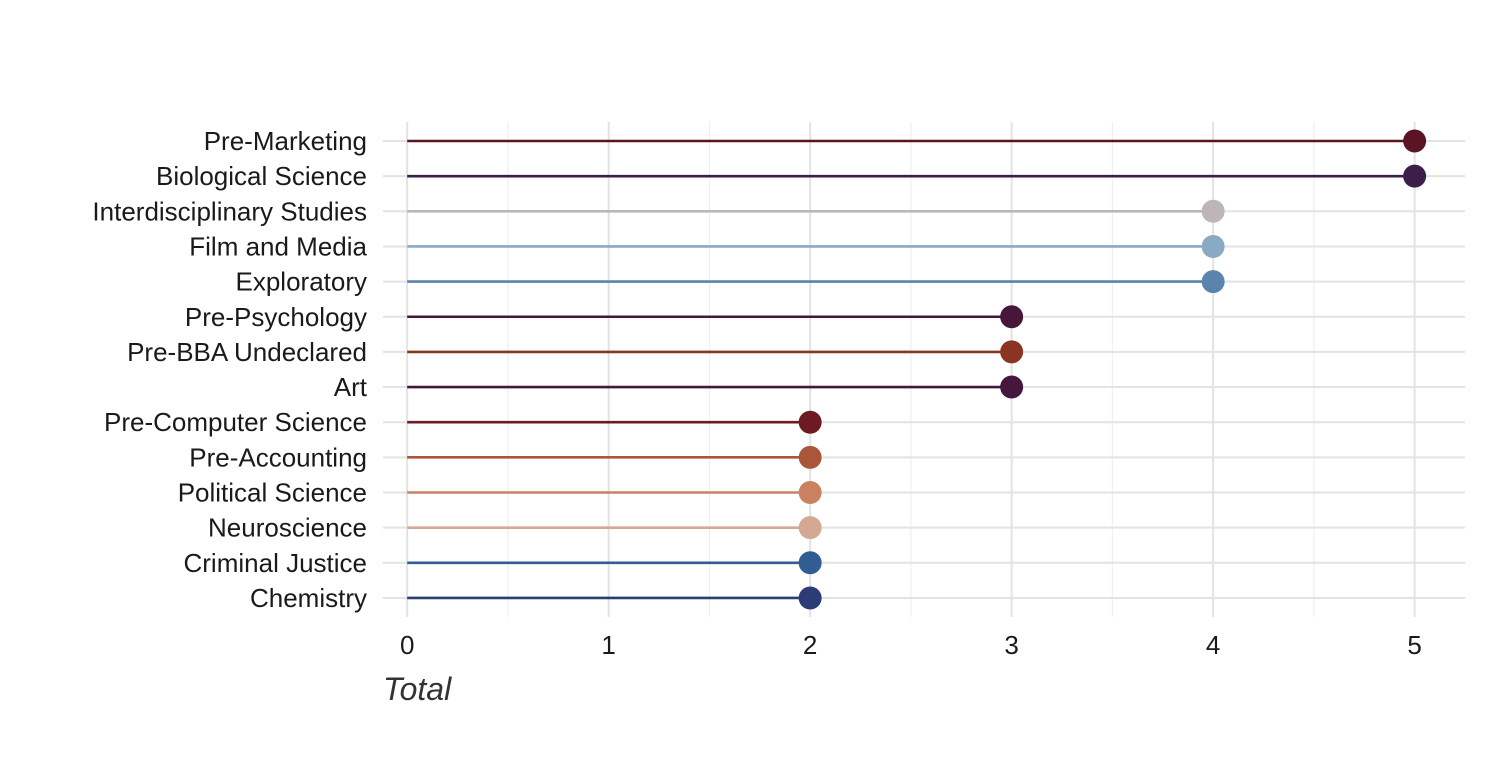 This screenshot has height=761, width=1512. Describe the element at coordinates (608, 645) in the screenshot. I see `x-tick-label: 1` at that location.